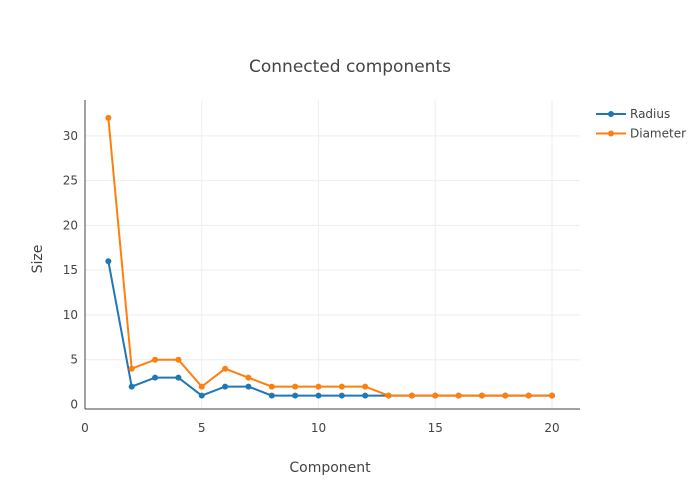  What do you see at coordinates (74, 360) in the screenshot?
I see `y-tick-label: 5` at bounding box center [74, 360].